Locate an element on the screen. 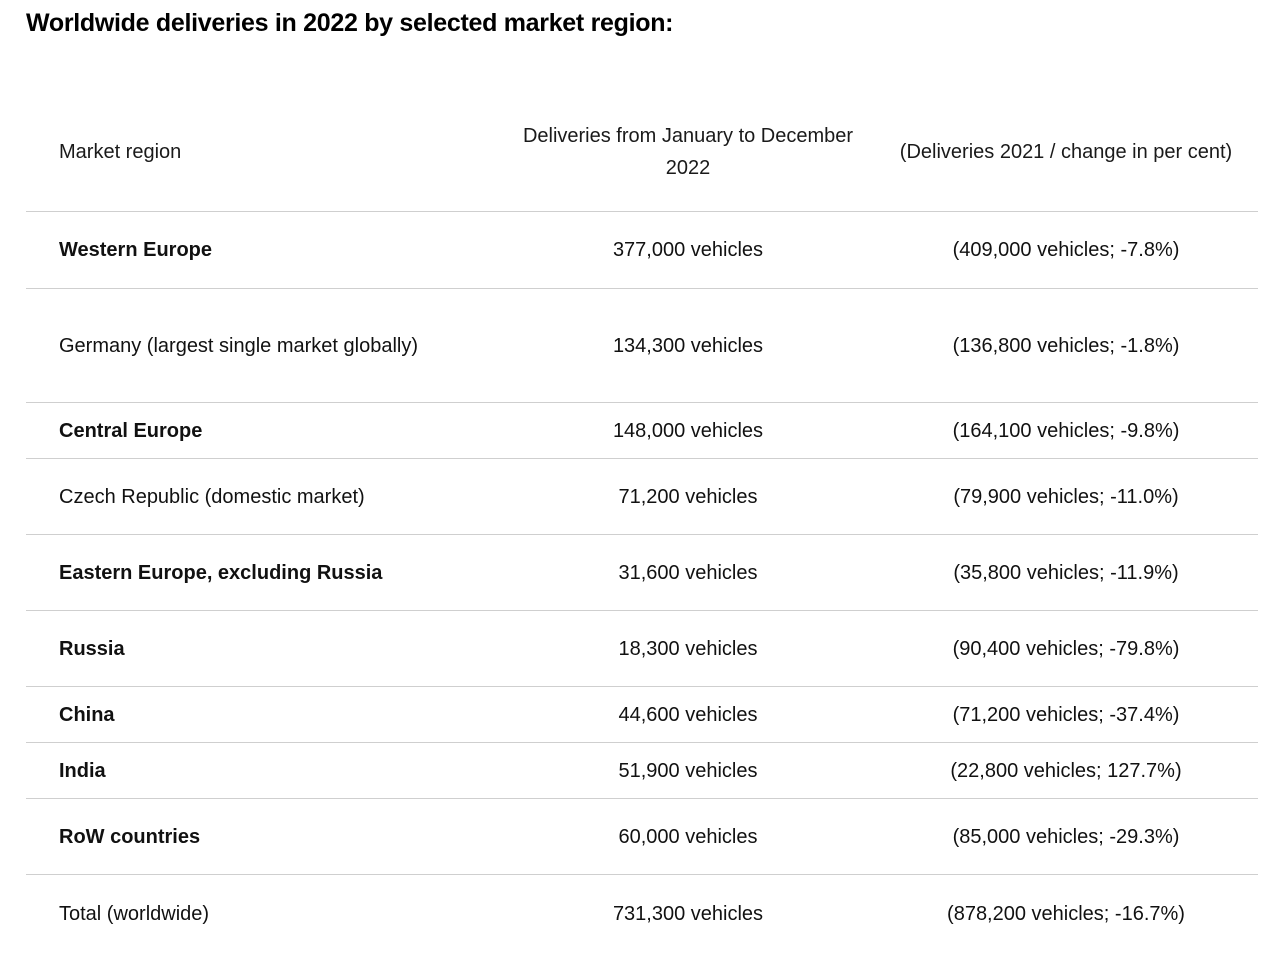  header-market-region: Market region is located at coordinates (120, 151).